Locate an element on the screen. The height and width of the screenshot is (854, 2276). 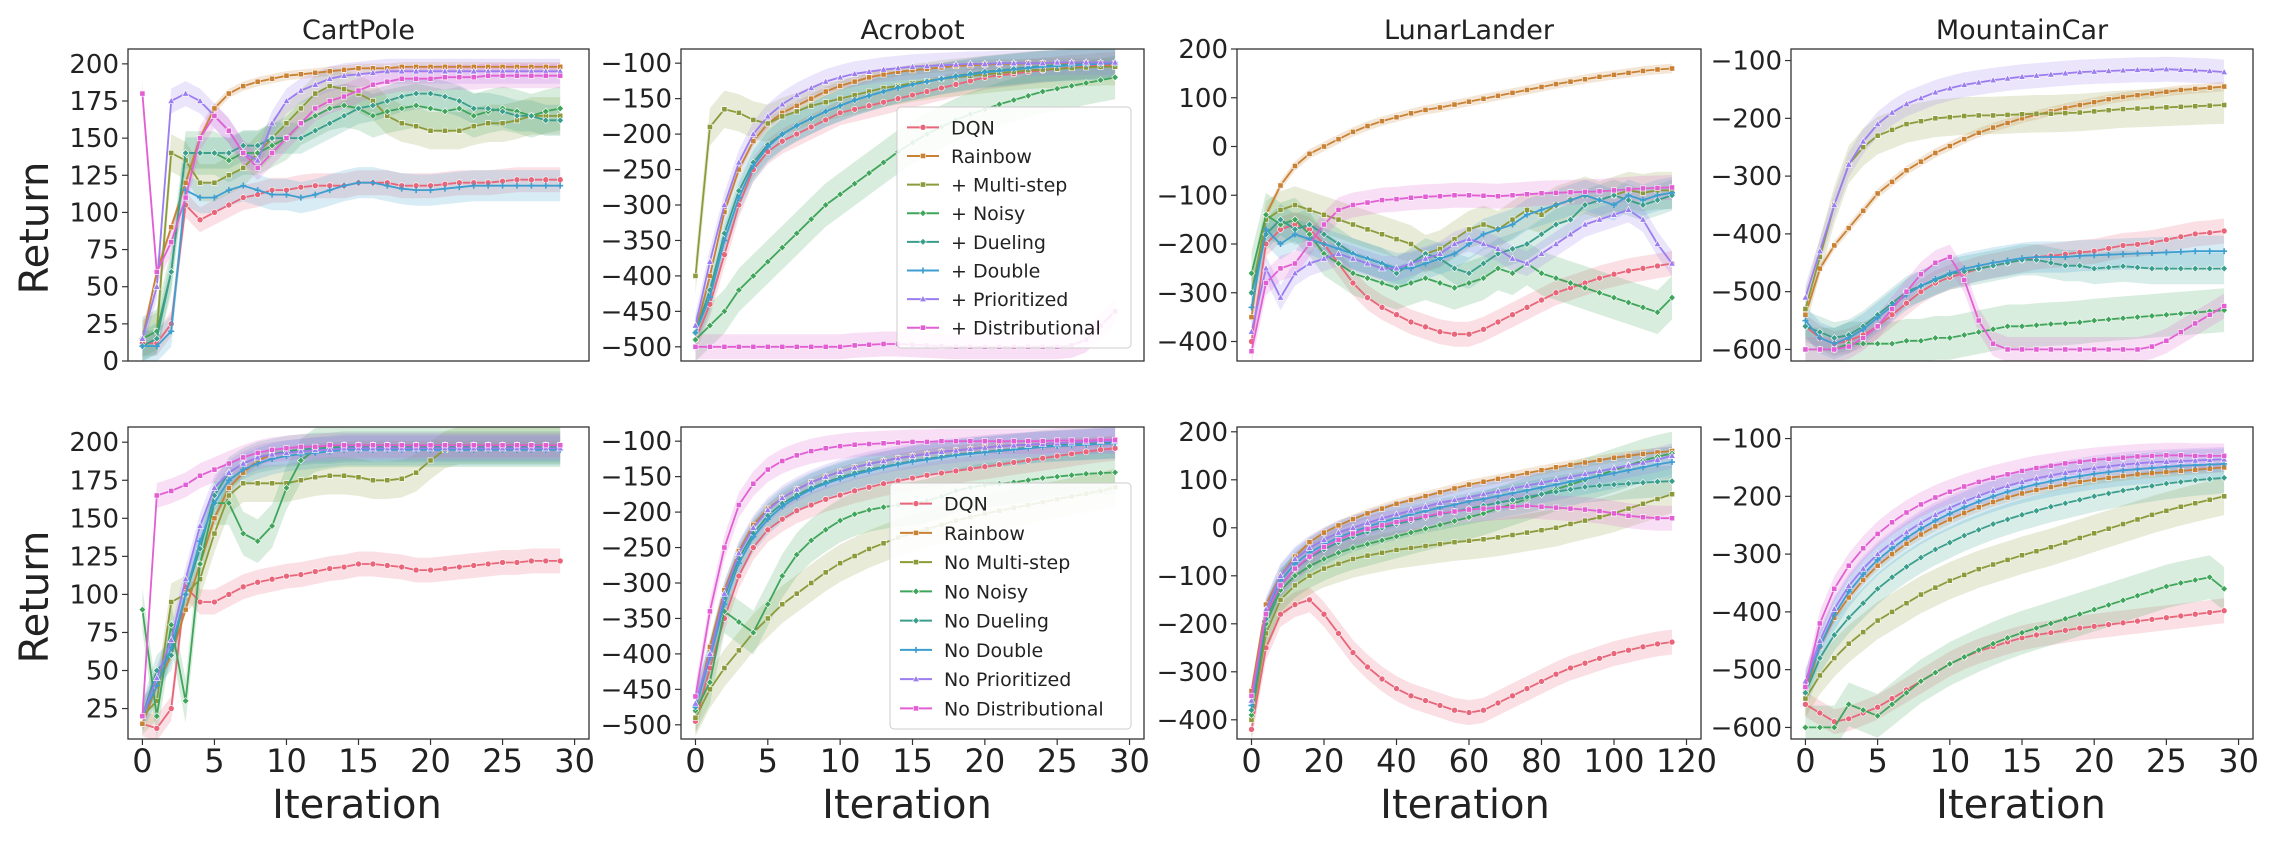
y-tick-label: −200 is located at coordinates (636, 513).